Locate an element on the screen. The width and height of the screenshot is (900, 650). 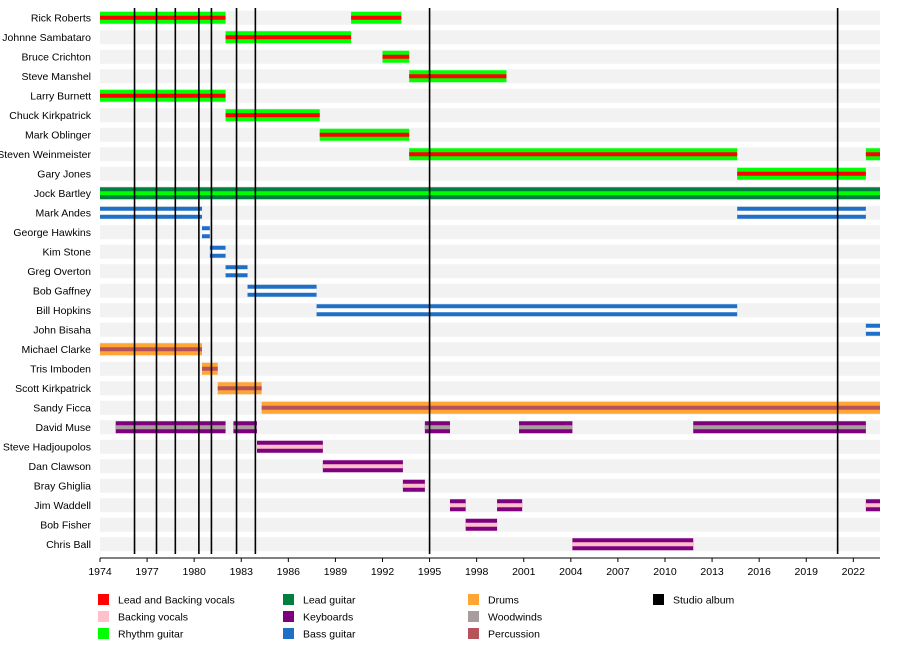
row-background-bruce-crichton is located at coordinates (490, 56).